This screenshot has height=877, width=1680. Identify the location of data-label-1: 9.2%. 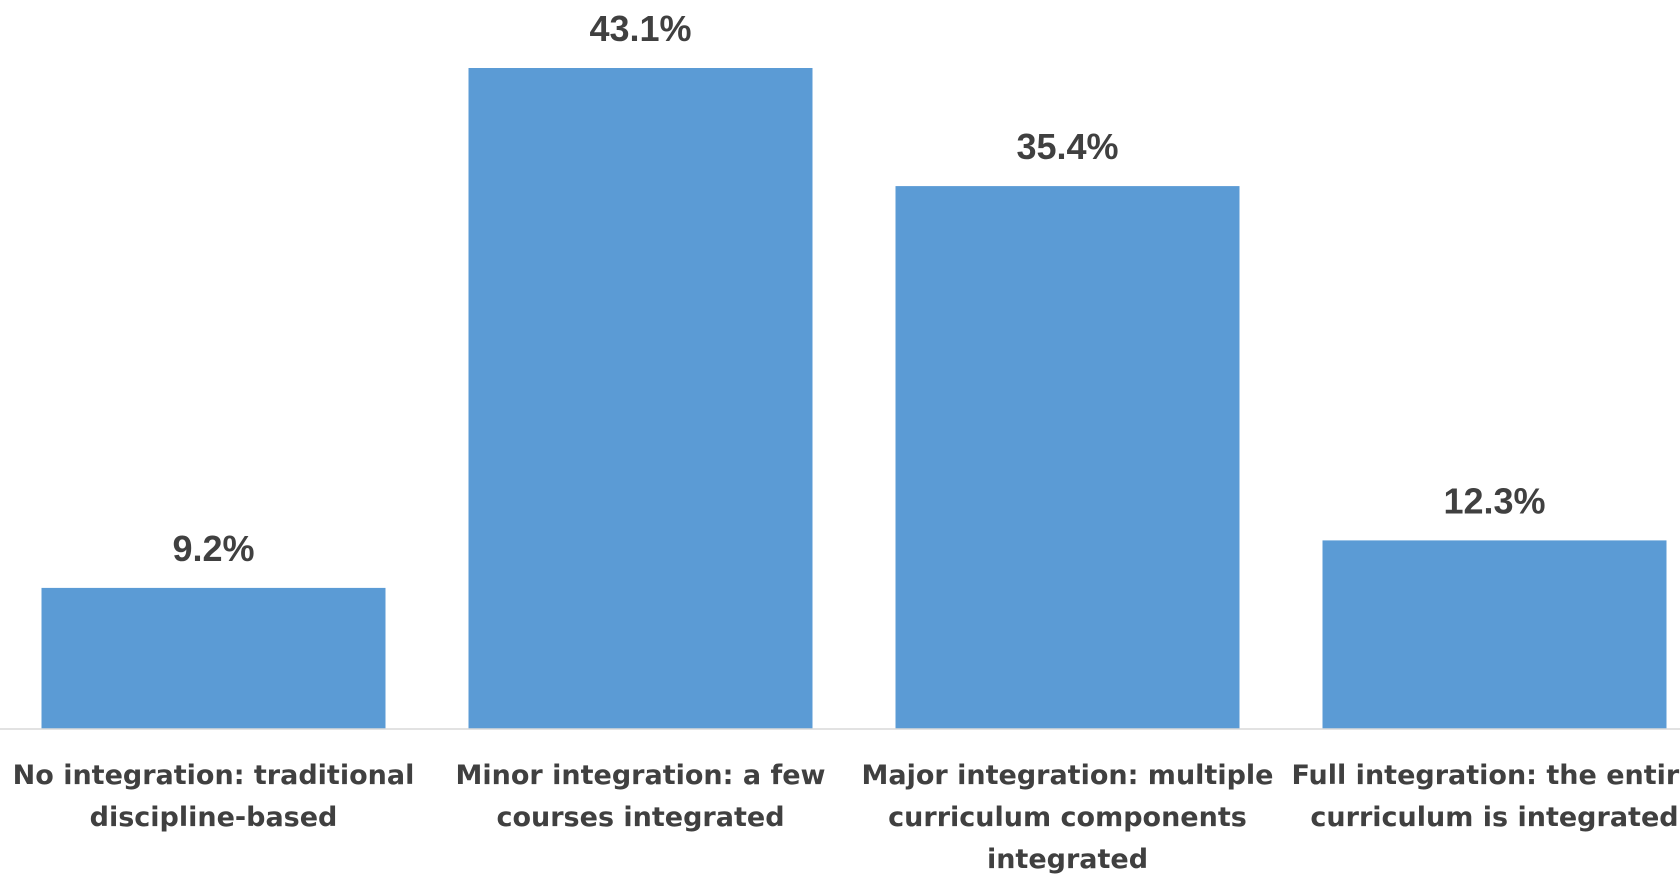
(213, 548).